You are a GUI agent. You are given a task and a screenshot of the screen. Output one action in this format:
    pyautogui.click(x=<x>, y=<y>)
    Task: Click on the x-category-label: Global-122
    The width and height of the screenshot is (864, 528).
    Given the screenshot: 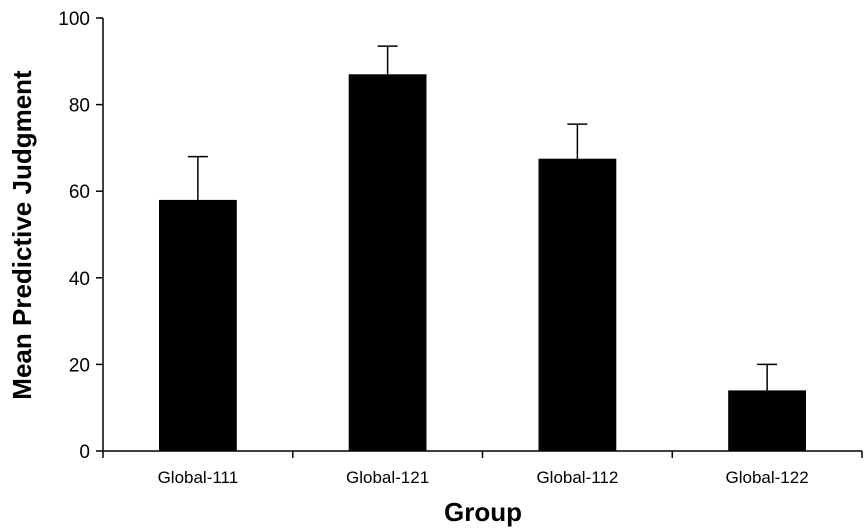 What is the action you would take?
    pyautogui.click(x=767, y=477)
    